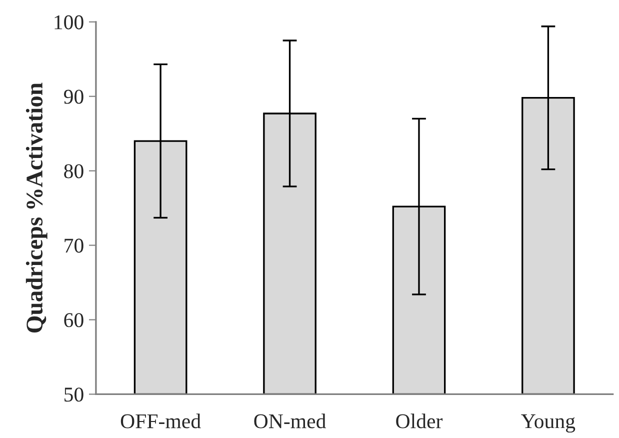 This screenshot has width=619, height=438. Describe the element at coordinates (290, 421) in the screenshot. I see `x-tick-label: ON-med` at that location.